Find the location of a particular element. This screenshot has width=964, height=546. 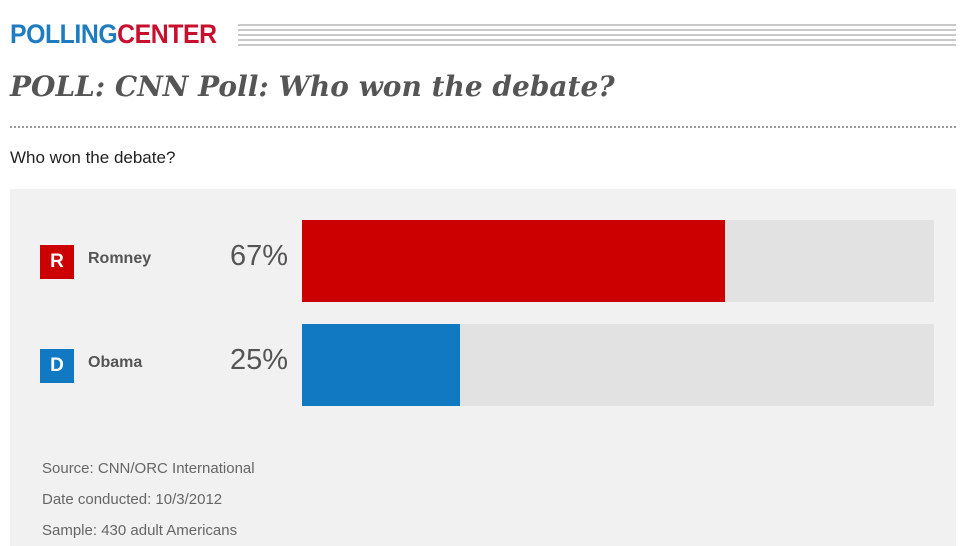

bar-fill-romney is located at coordinates (514, 261).